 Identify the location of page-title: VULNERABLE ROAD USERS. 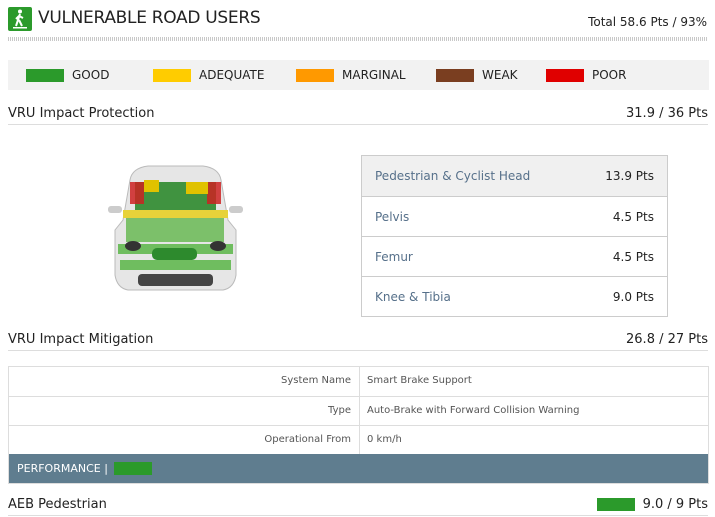
(149, 18).